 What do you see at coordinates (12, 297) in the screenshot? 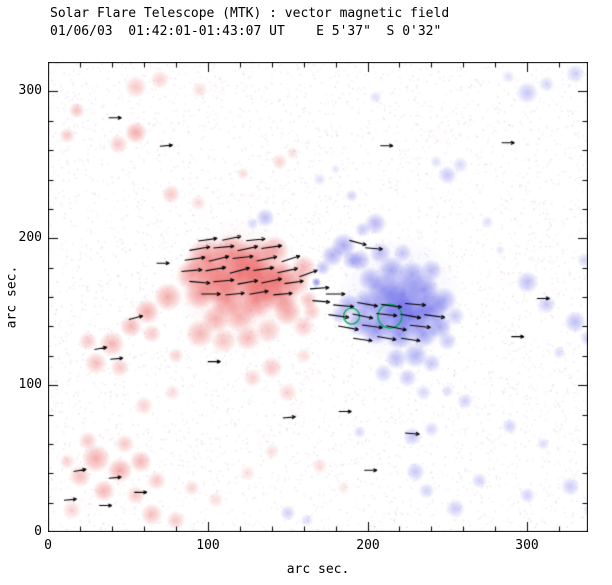
I see `y-axis-label: arc sec.` at bounding box center [12, 297].